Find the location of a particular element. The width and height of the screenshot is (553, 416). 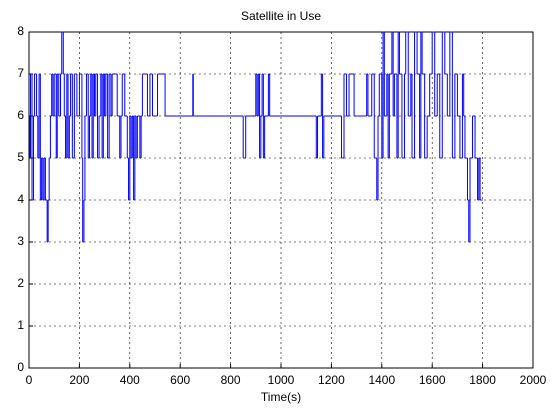

x-tick-label: 2000 is located at coordinates (533, 380).